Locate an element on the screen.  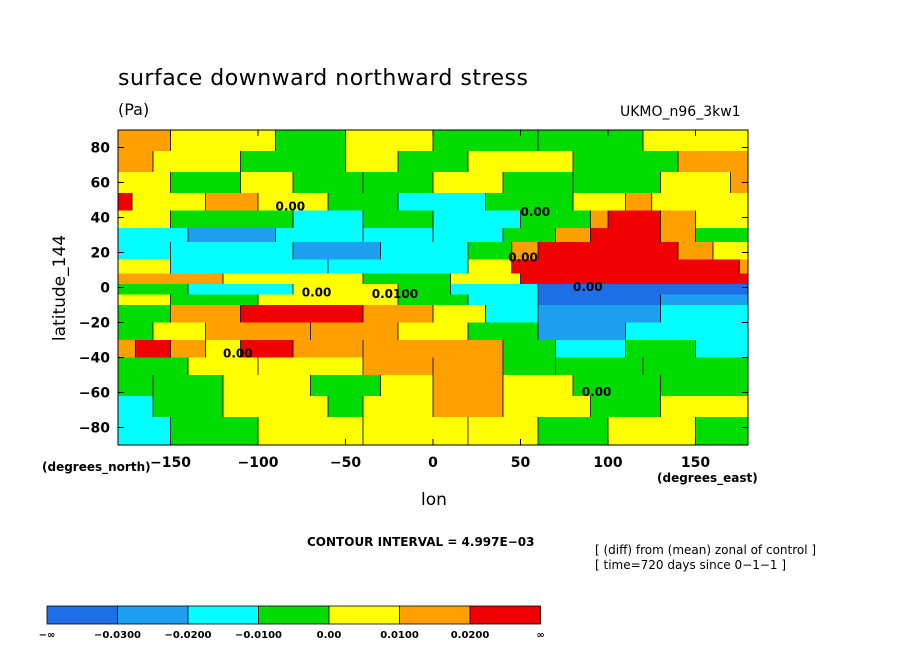
legend-label: −0.0100 is located at coordinates (258, 635).